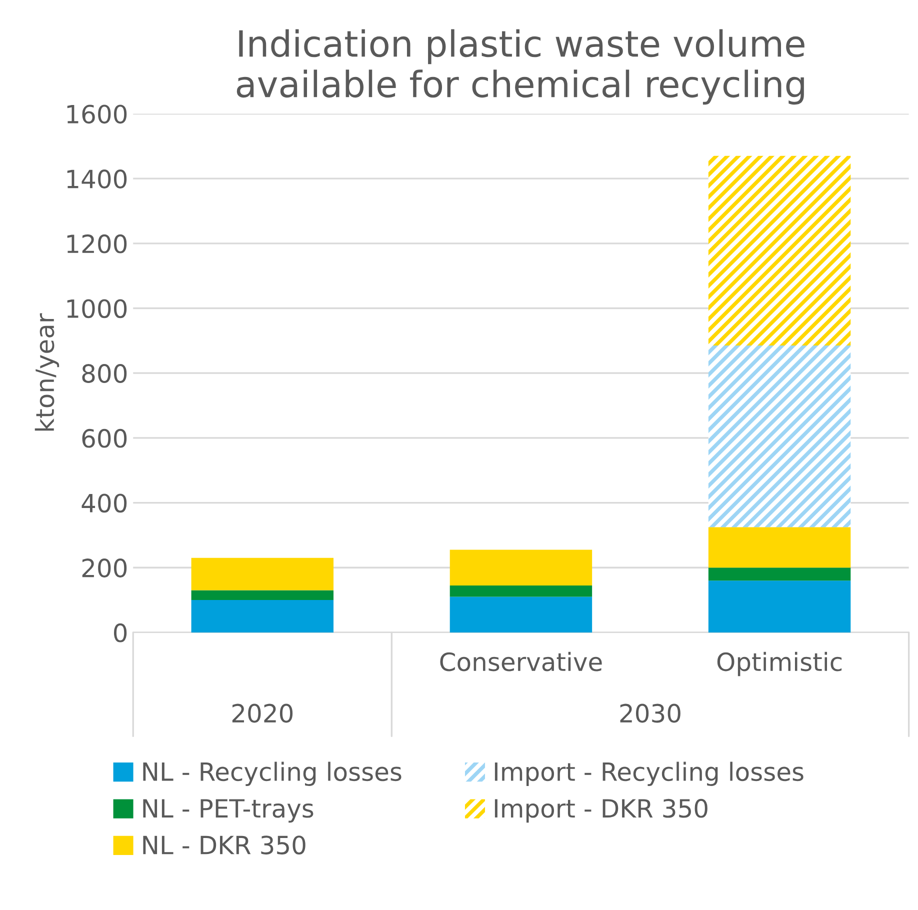 This screenshot has width=918, height=910. I want to click on y-tick-label: 1400, so click(97, 179).